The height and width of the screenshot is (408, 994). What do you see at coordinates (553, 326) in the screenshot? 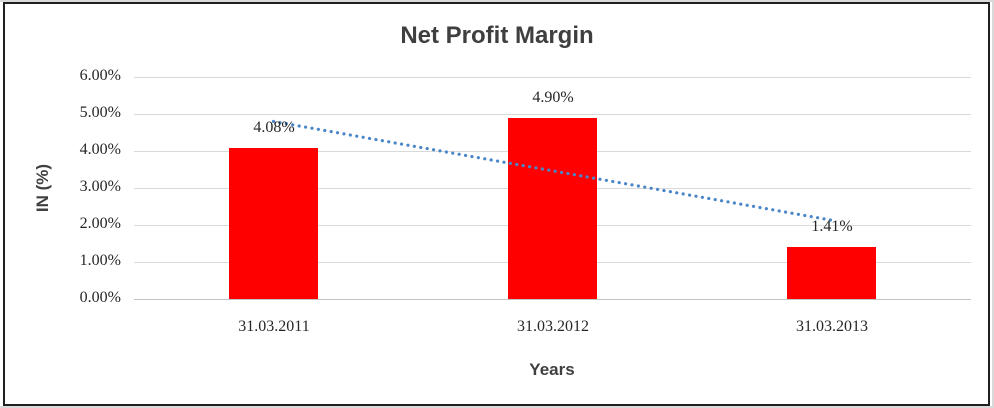
I see `x-category-label: 31.03.2012` at bounding box center [553, 326].